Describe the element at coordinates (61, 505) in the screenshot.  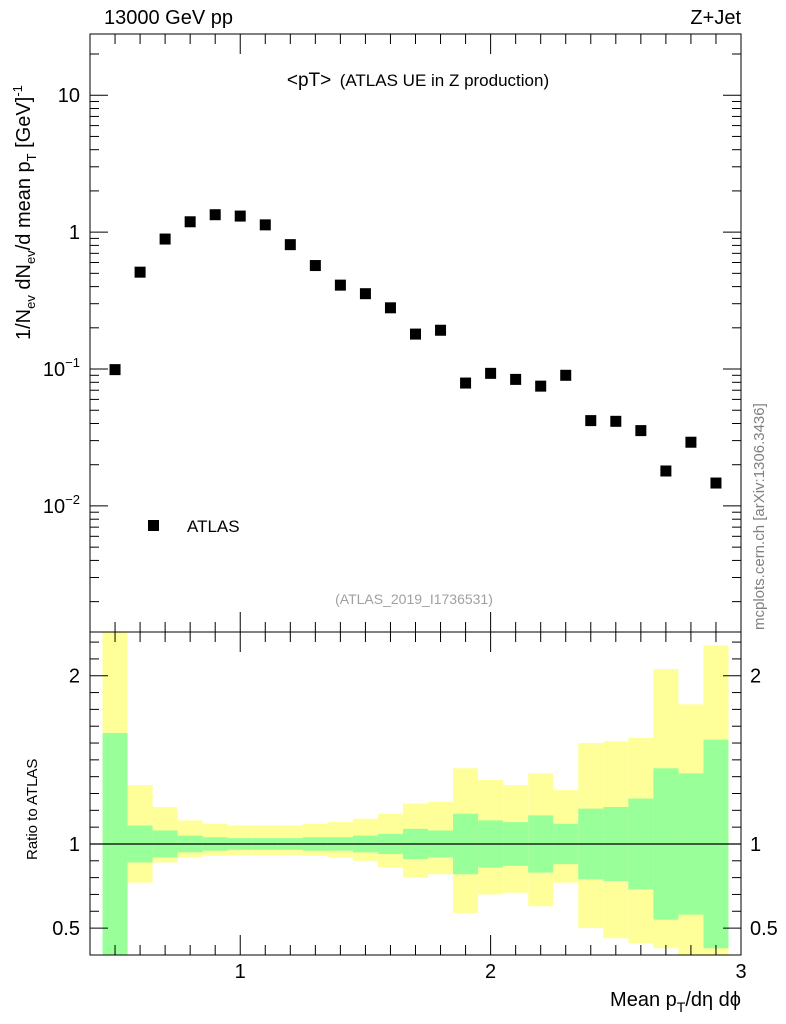
I see `top-y-tick-label: 10⁻²` at that location.